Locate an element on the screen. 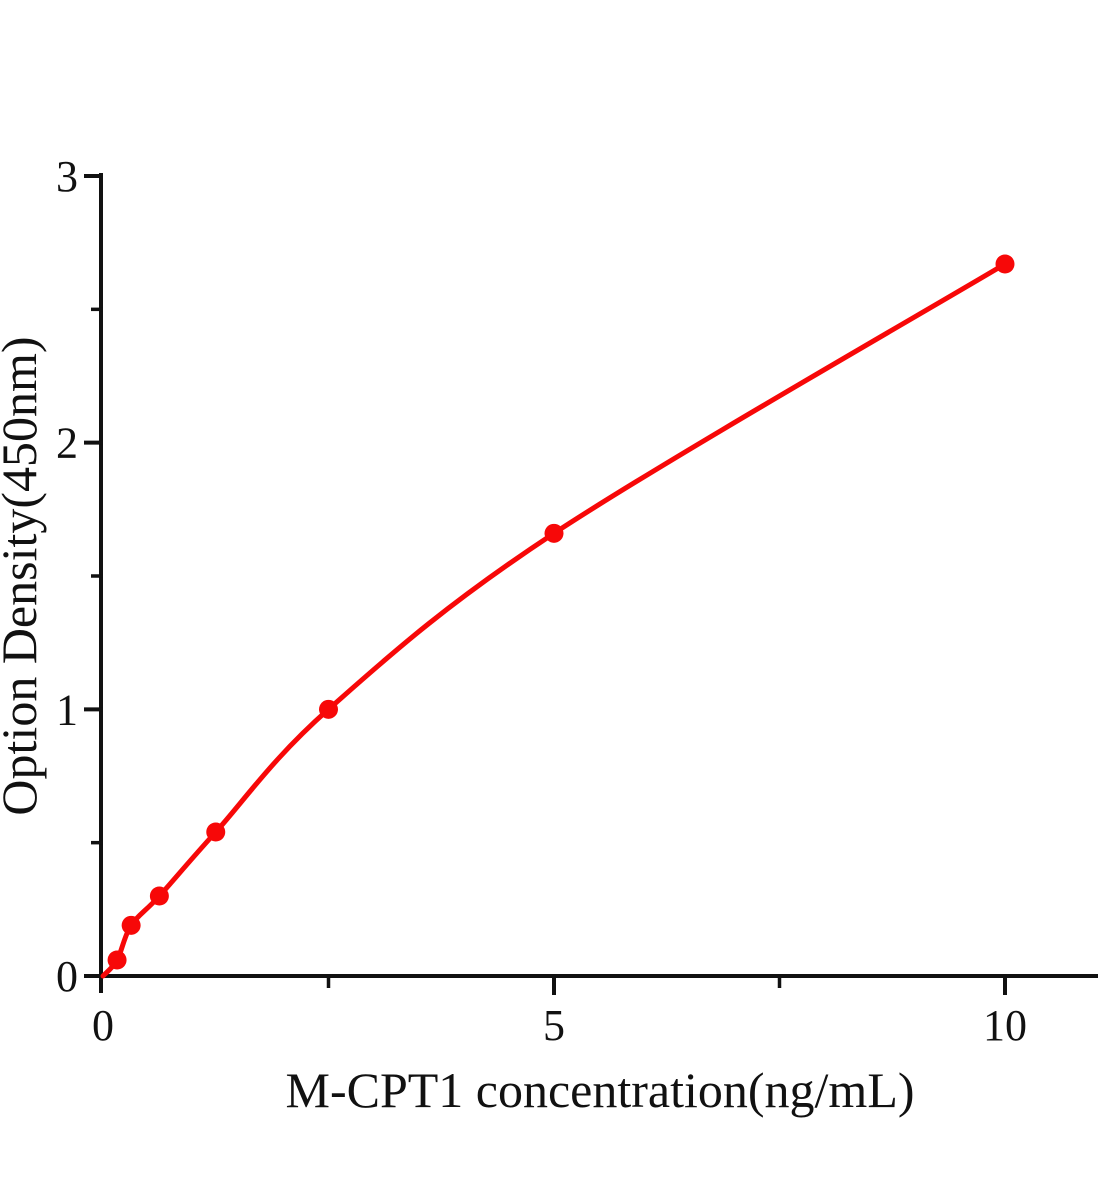 Image resolution: width=1104 pixels, height=1200 pixels. x-tick-label: 0 is located at coordinates (103, 1025).